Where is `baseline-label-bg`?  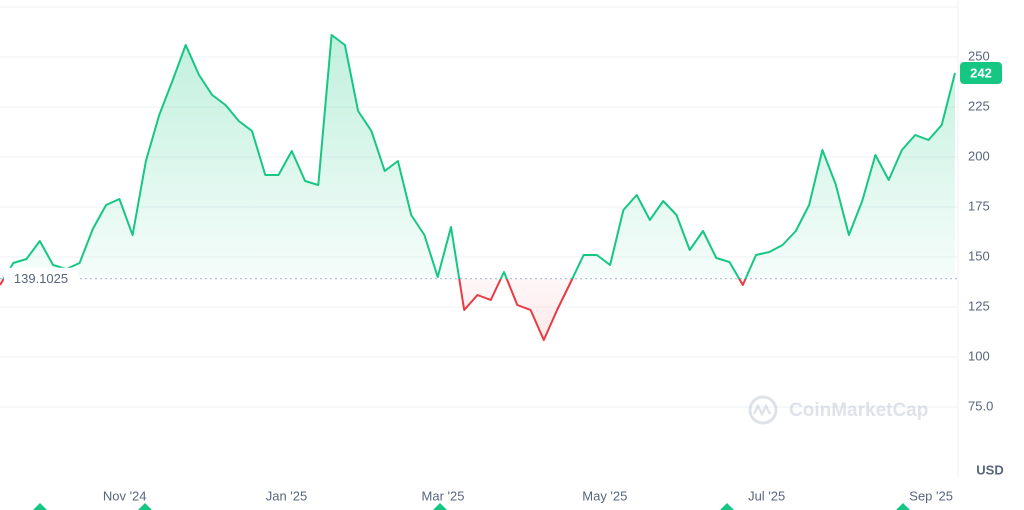 baseline-label-bg is located at coordinates (41, 278).